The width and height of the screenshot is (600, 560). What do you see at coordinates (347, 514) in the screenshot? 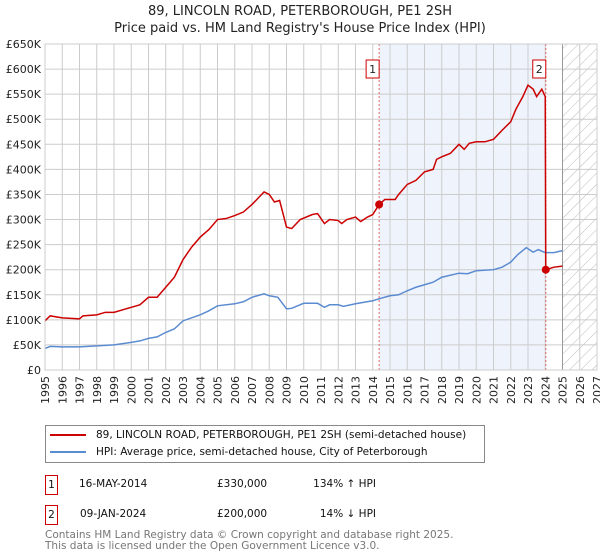
I see `sale-hpi: 14% ↓ HPI` at bounding box center [347, 514].